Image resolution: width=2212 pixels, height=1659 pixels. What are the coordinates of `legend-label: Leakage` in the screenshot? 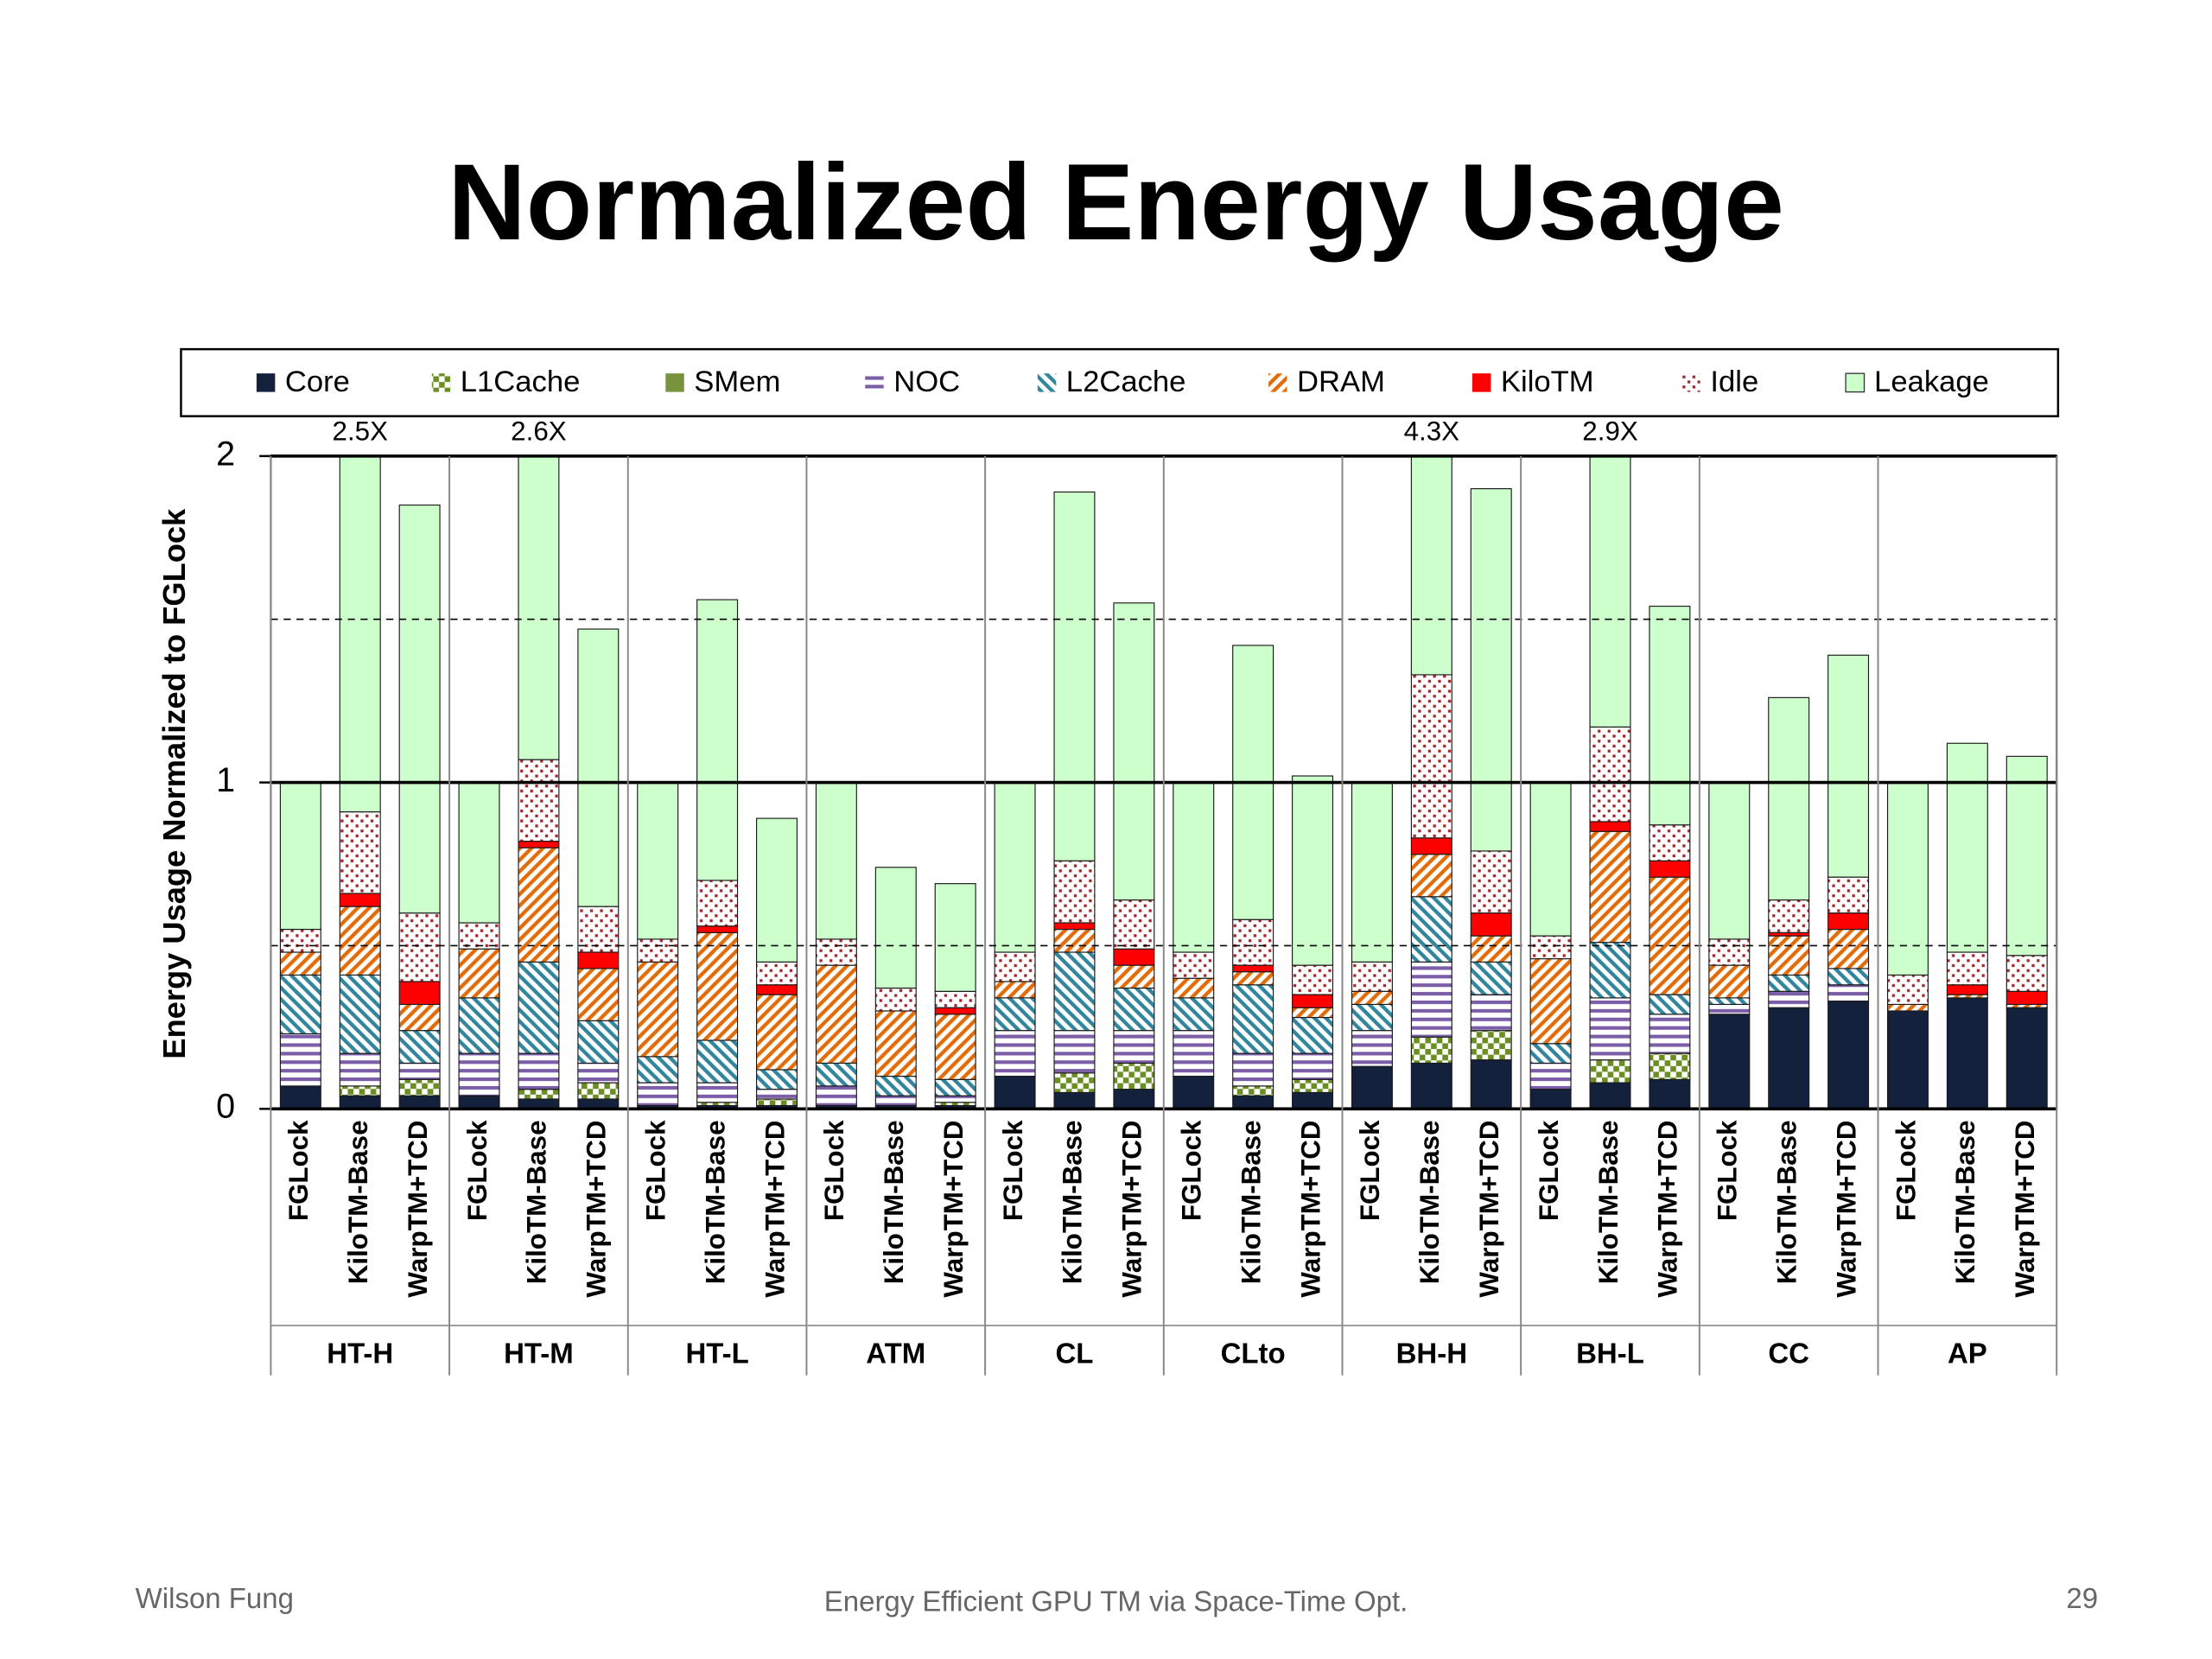 It's located at (1931, 381).